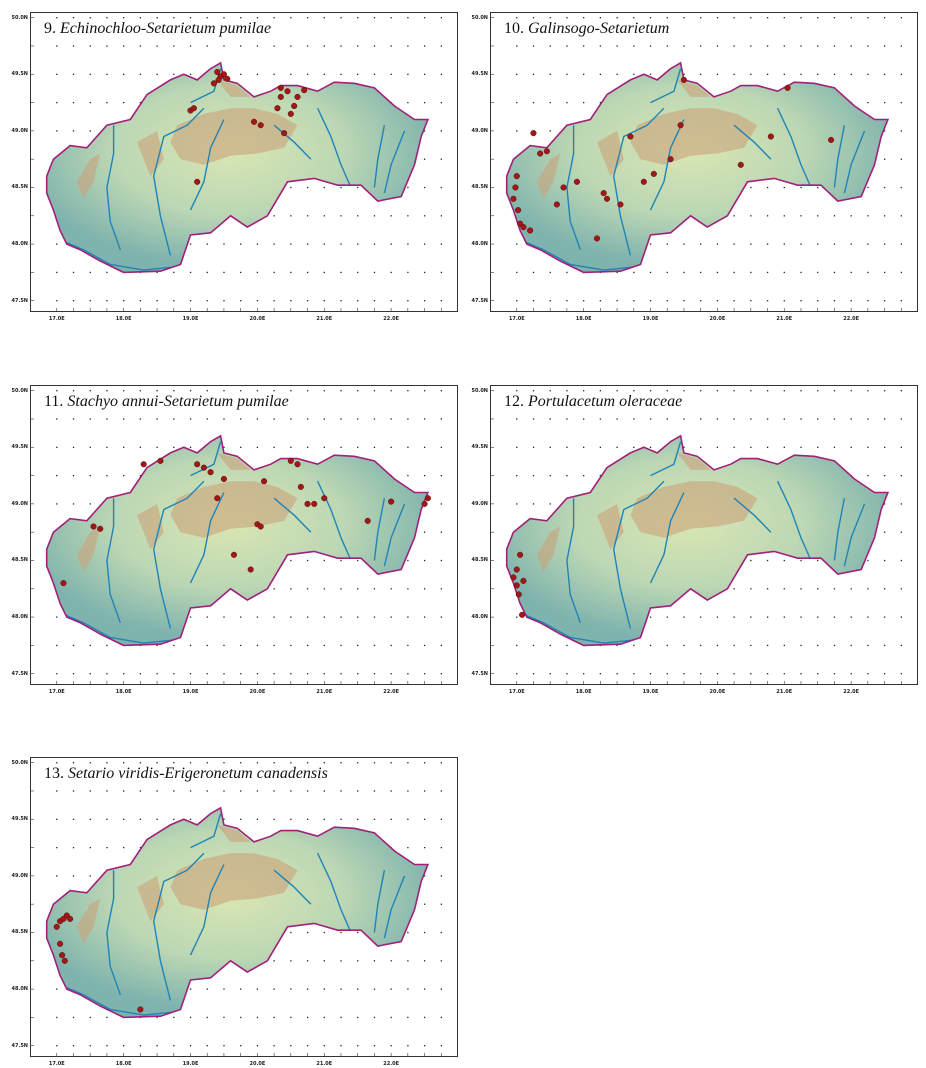 The height and width of the screenshot is (1068, 926). I want to click on association-name: Stachyo annui-Setarietum pumilae, so click(178, 401).